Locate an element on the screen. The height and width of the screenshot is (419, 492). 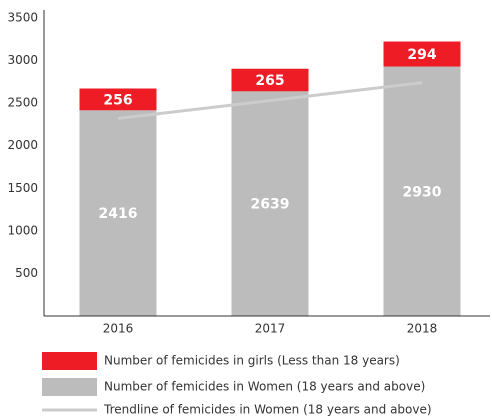
y-tick-label: 3000 is located at coordinates (22, 60).